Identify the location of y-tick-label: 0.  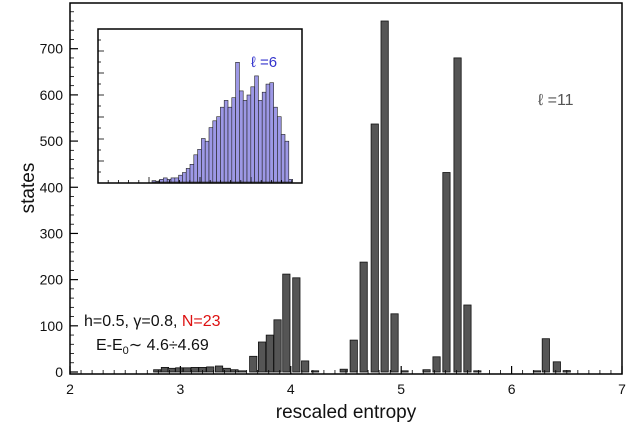
(59, 372).